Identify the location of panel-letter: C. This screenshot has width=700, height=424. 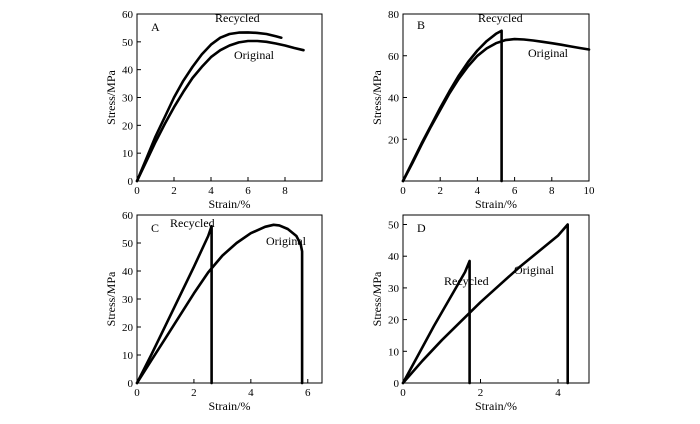
(155, 228).